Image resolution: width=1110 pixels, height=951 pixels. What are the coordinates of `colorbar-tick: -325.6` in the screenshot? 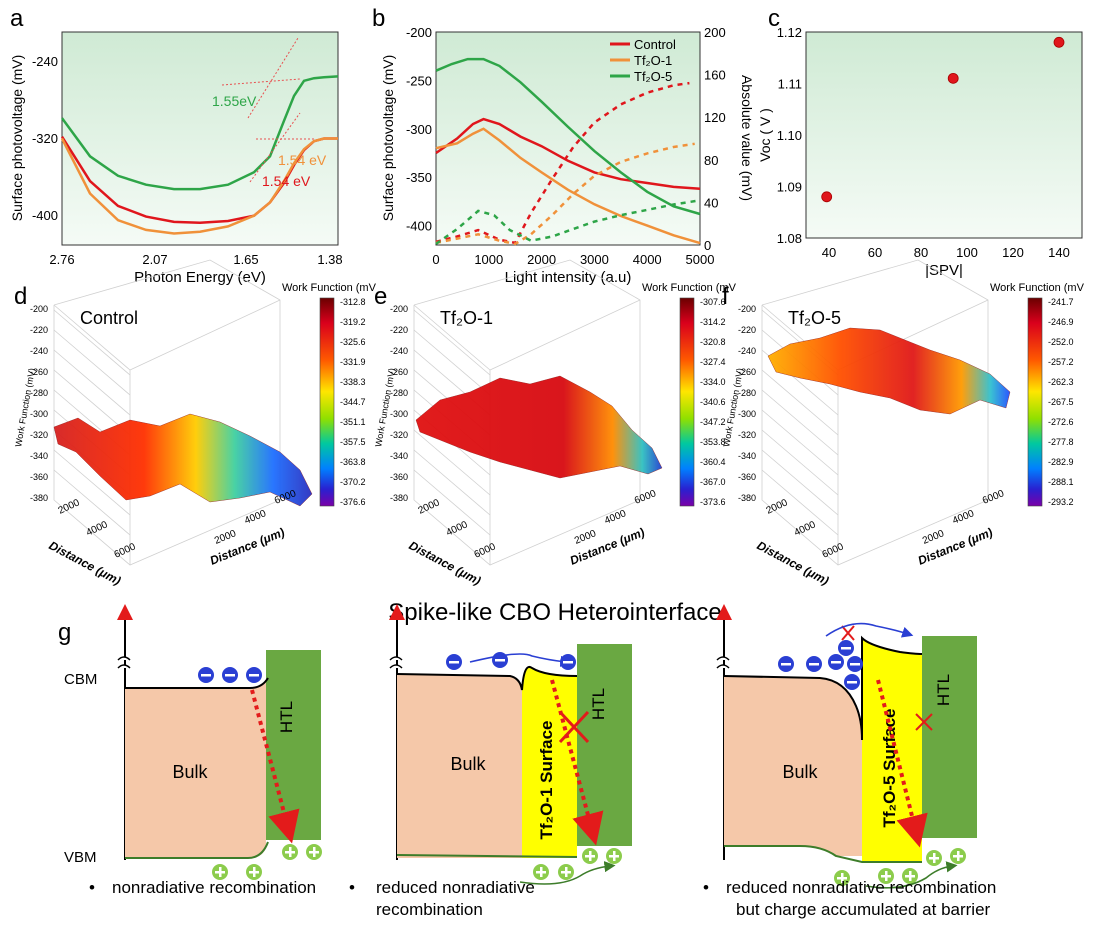 It's located at (353, 342).